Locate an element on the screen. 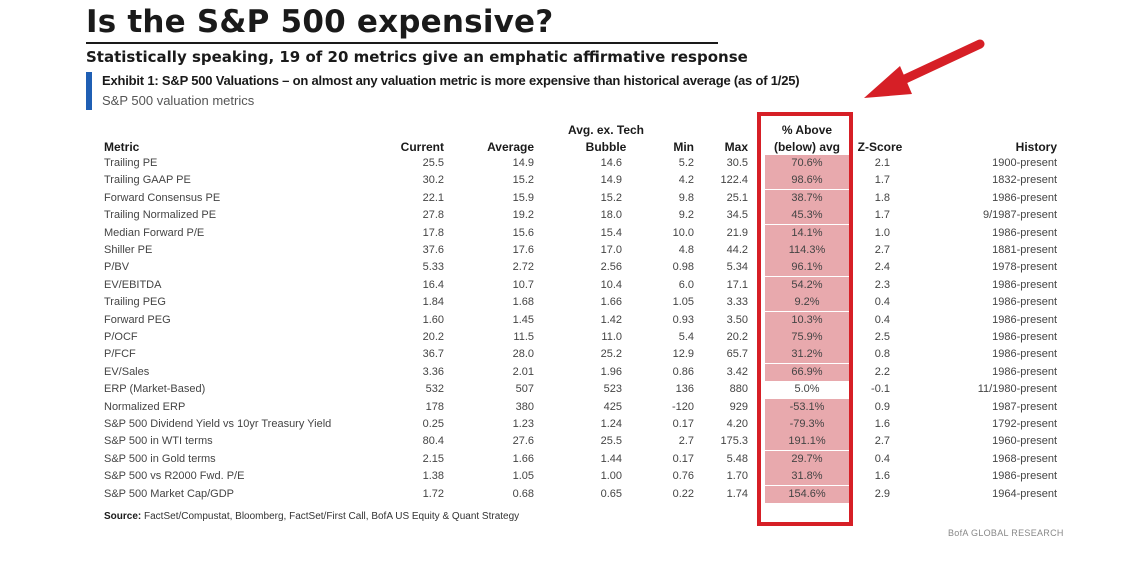 This screenshot has width=1135, height=588. header-metric: Metric is located at coordinates (122, 147).